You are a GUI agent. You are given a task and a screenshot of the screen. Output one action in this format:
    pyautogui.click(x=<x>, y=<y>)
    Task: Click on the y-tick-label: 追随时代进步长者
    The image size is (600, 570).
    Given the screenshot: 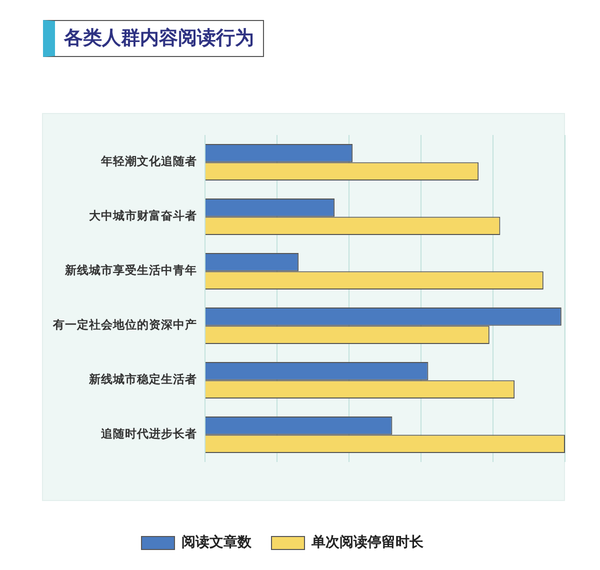 What is the action you would take?
    pyautogui.click(x=148, y=433)
    